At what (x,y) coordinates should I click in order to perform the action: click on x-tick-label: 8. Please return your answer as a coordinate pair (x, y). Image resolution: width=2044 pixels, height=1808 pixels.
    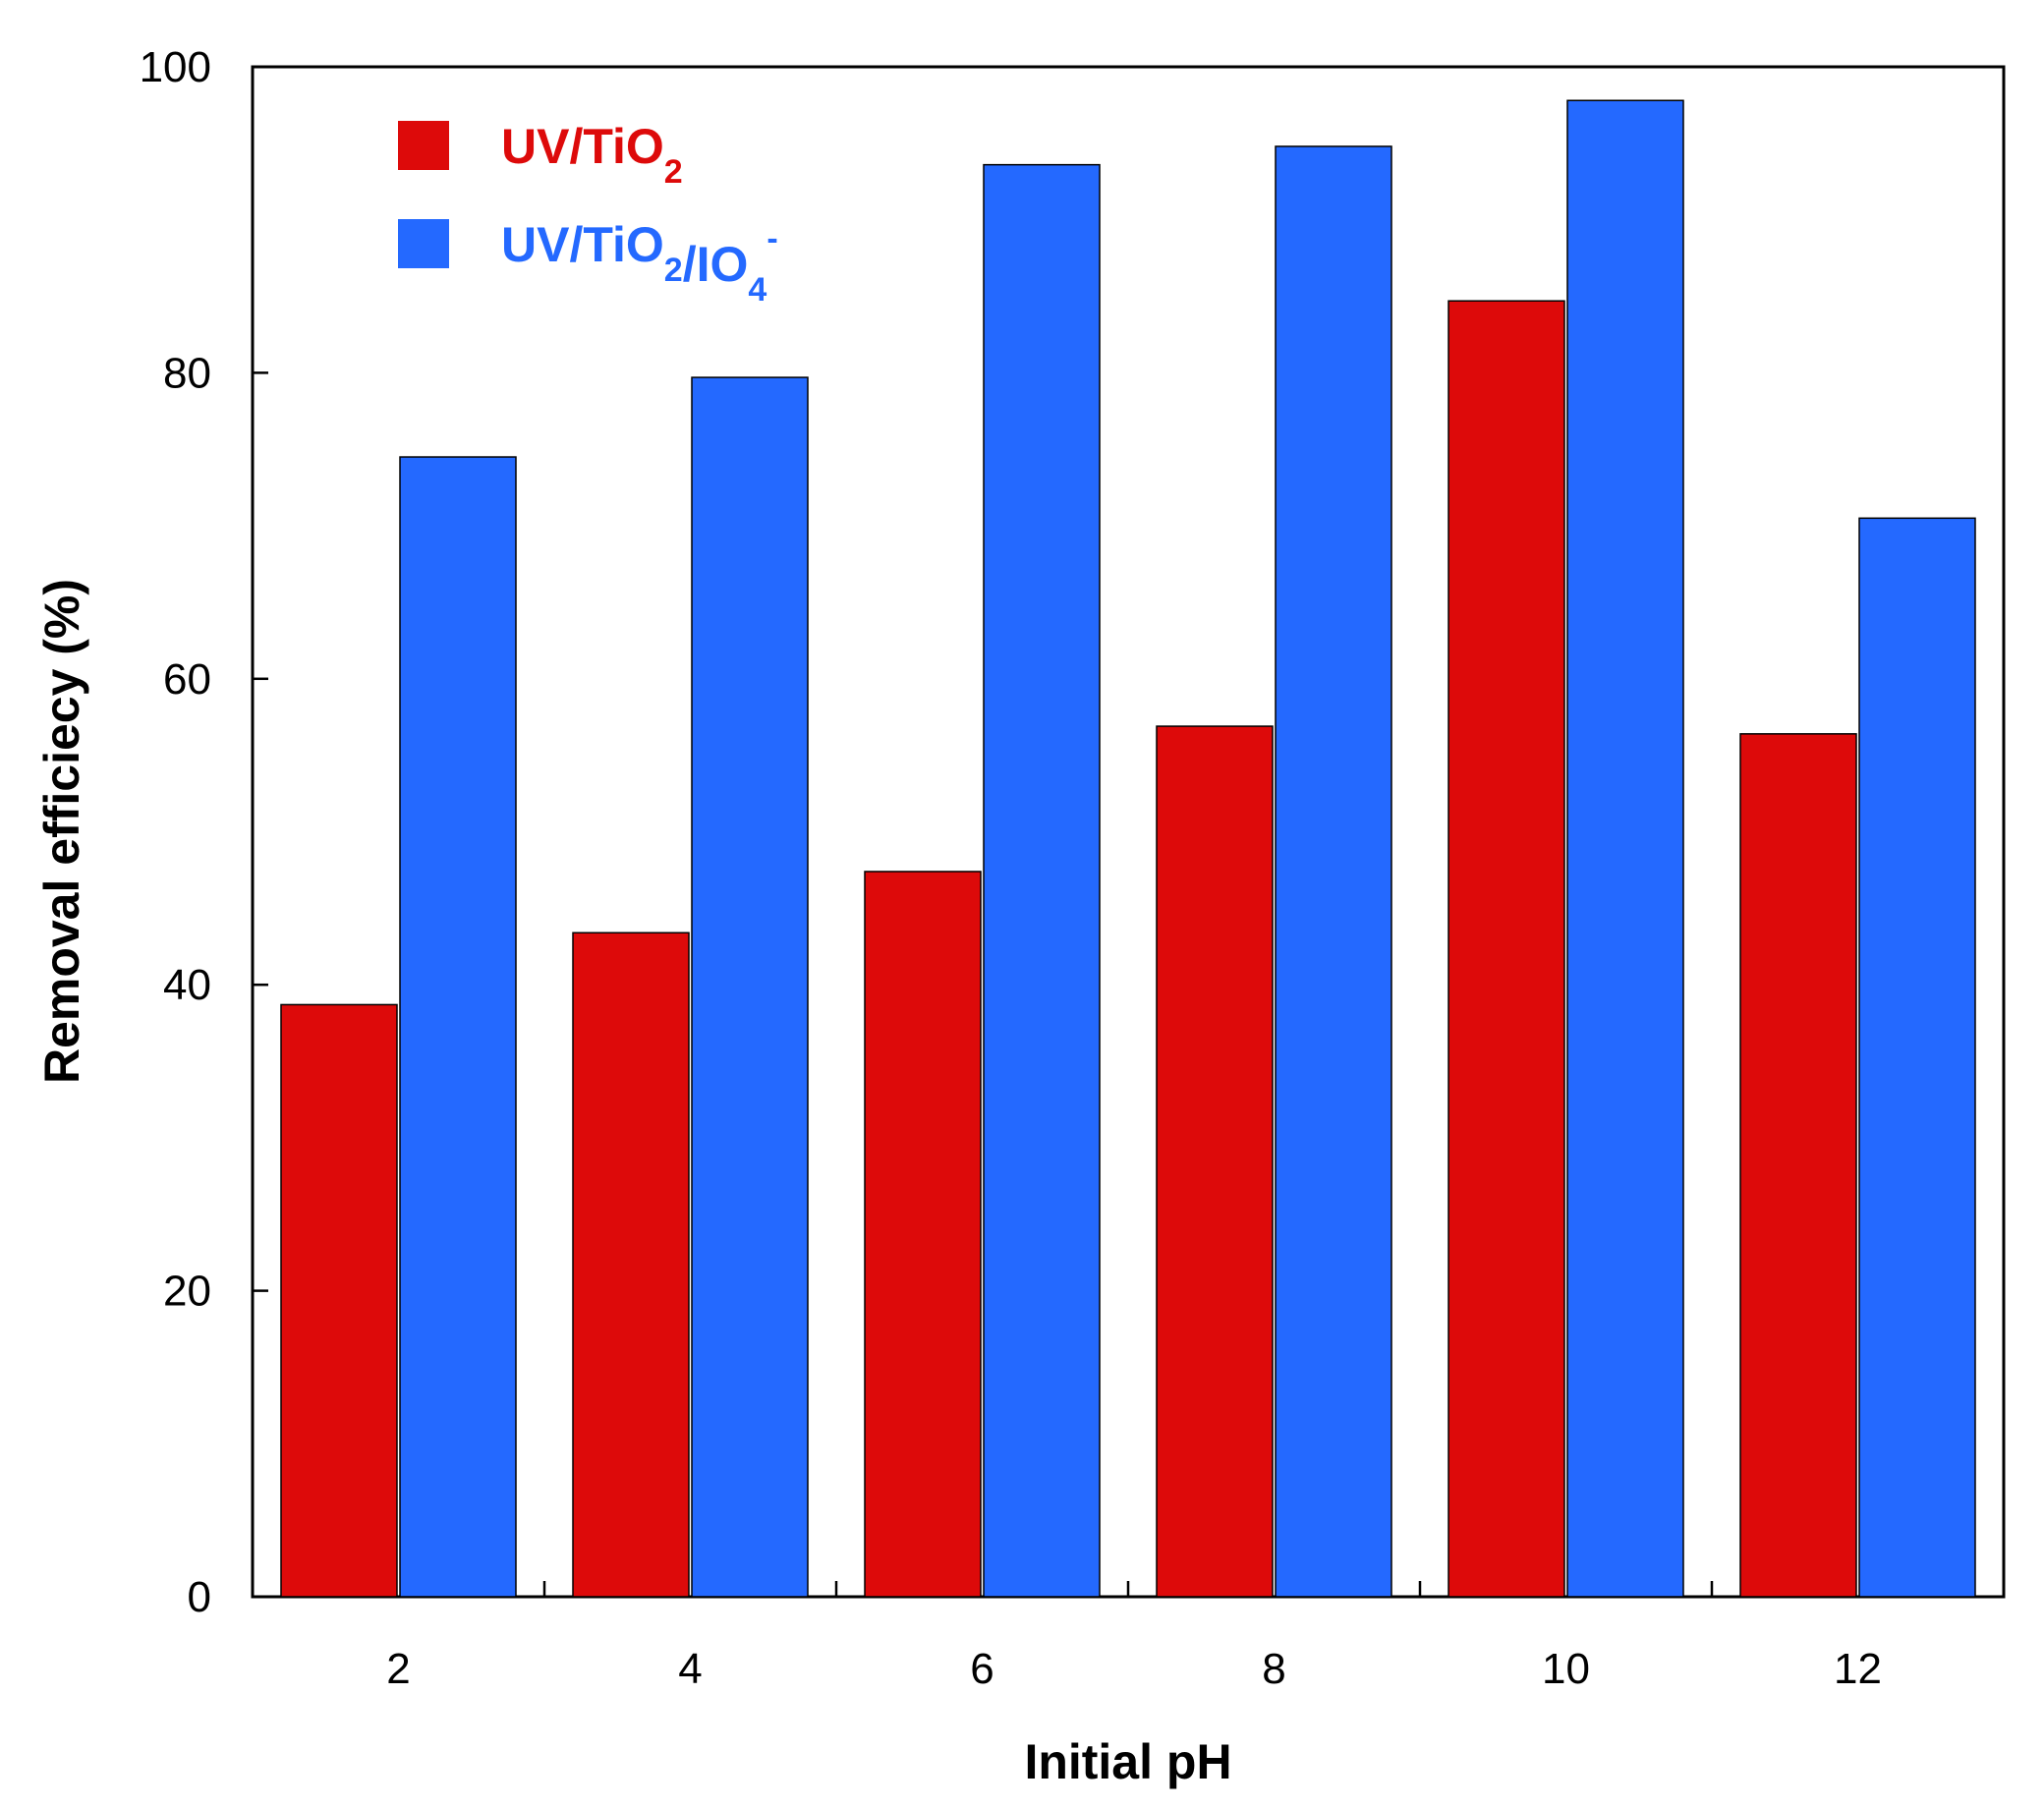
    Looking at the image, I should click on (1273, 1669).